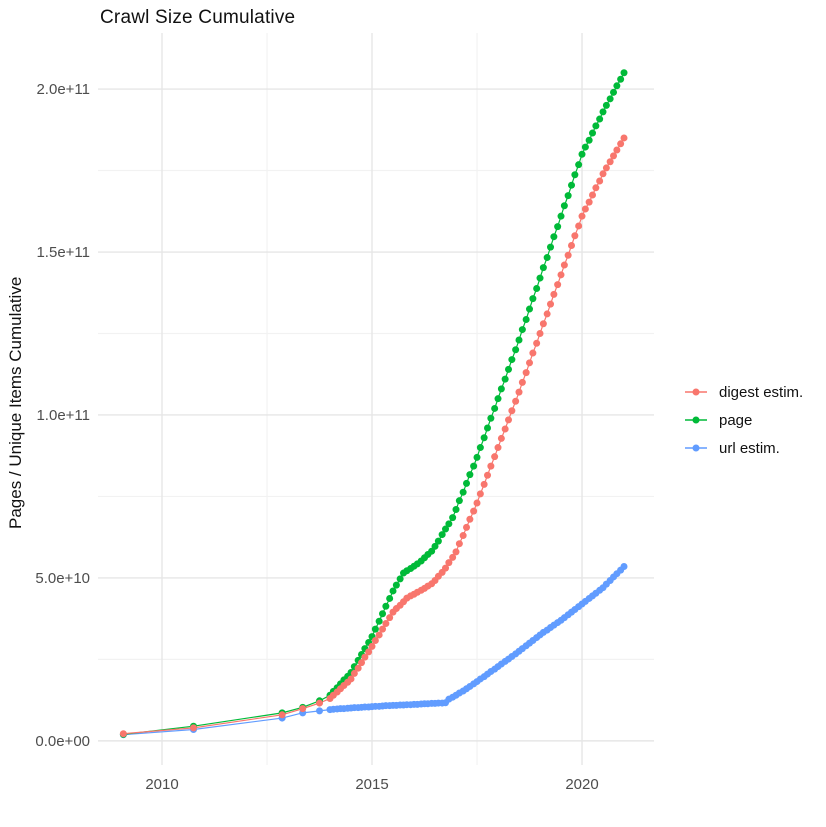 Image resolution: width=826 pixels, height=827 pixels. Describe the element at coordinates (63, 252) in the screenshot. I see `y-tick-label: 1.5e+11` at that location.